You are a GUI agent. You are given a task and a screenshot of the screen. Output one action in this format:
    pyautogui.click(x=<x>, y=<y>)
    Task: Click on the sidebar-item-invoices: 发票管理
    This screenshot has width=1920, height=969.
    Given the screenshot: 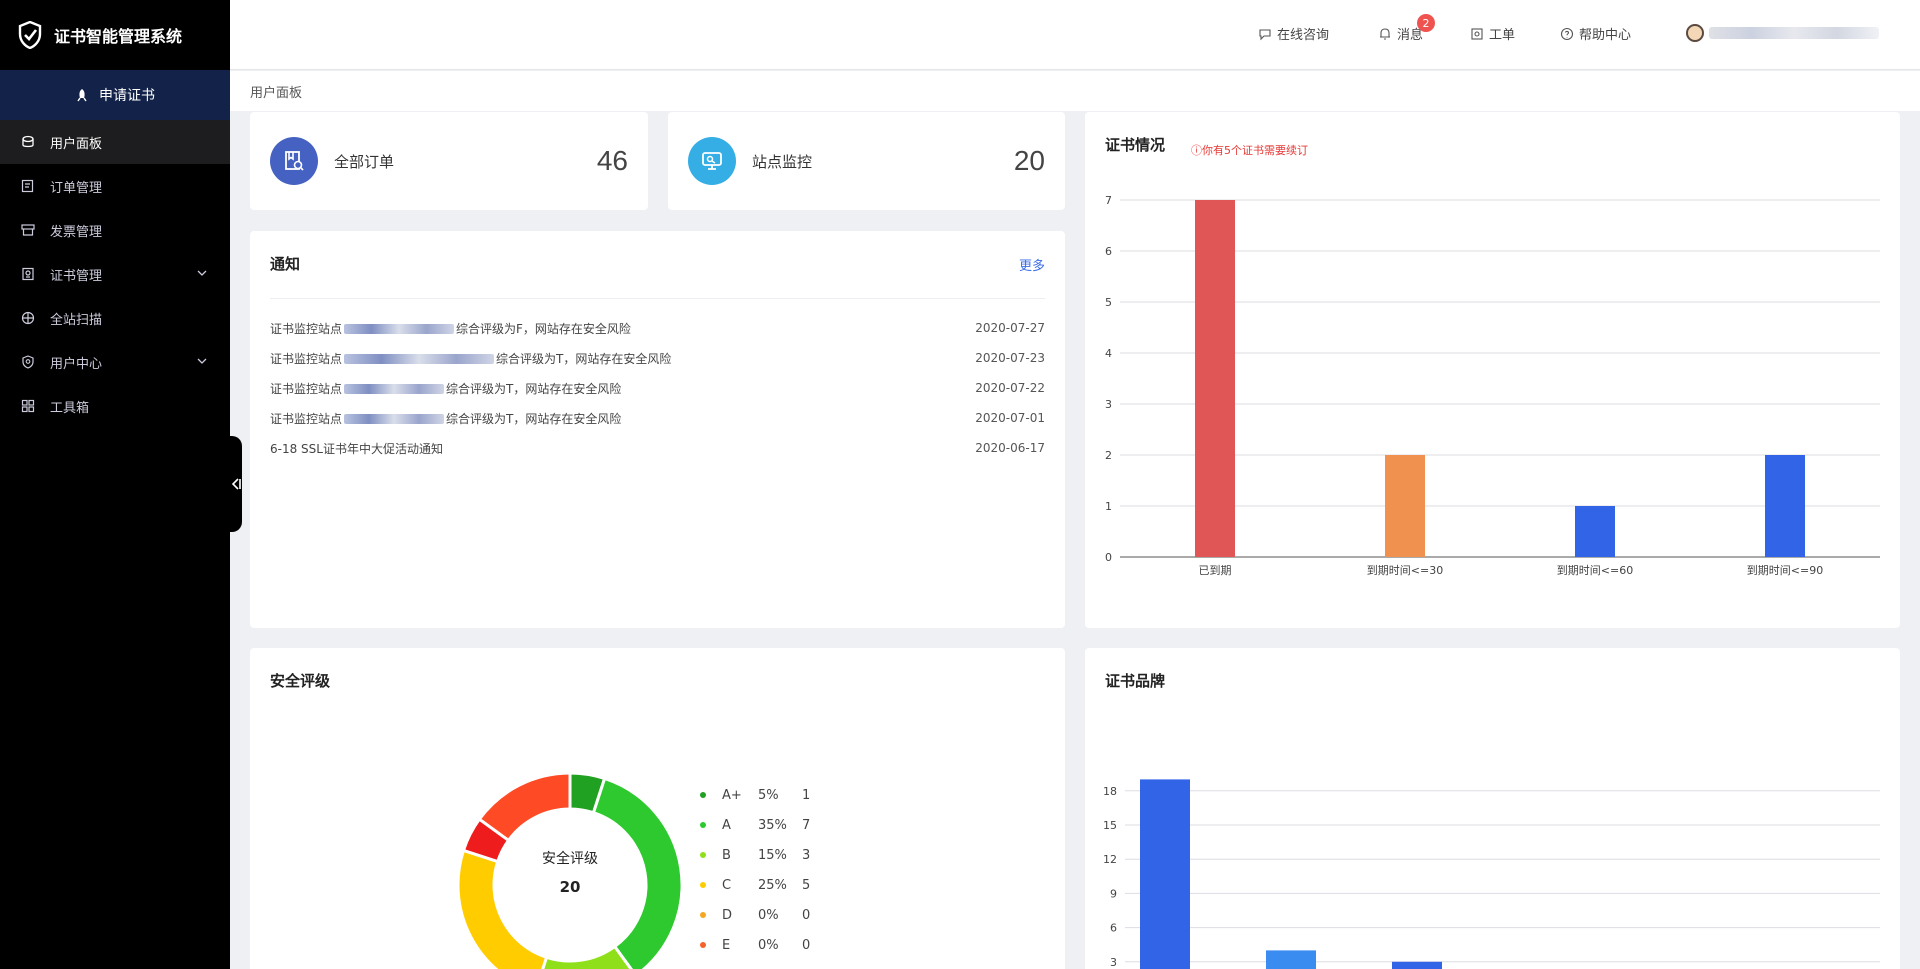 What is the action you would take?
    pyautogui.click(x=115, y=230)
    